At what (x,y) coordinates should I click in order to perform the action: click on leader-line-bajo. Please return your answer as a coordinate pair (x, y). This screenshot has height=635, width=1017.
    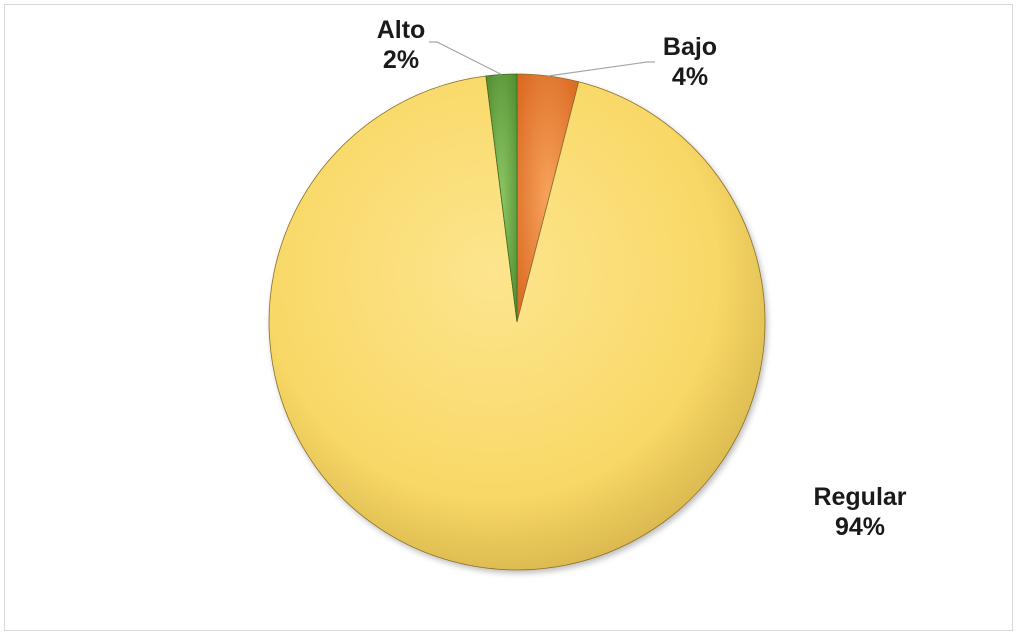
    Looking at the image, I should click on (601, 69).